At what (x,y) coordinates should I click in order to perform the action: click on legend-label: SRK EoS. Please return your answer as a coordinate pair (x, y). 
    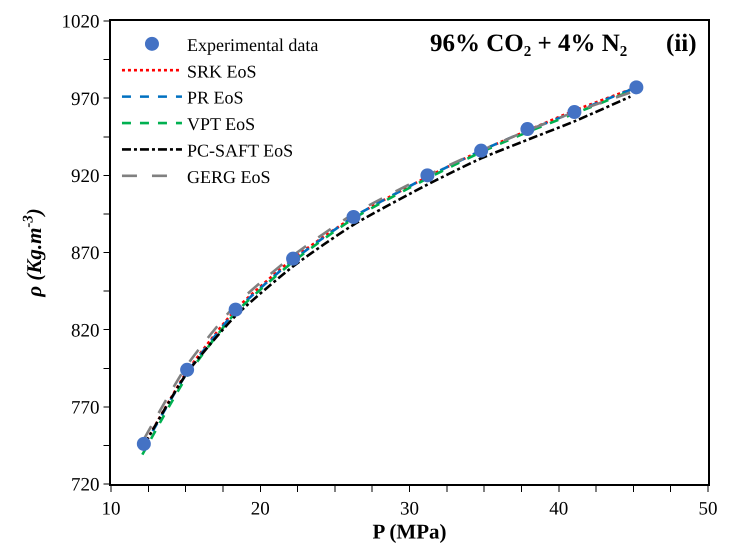
    Looking at the image, I should click on (221, 71).